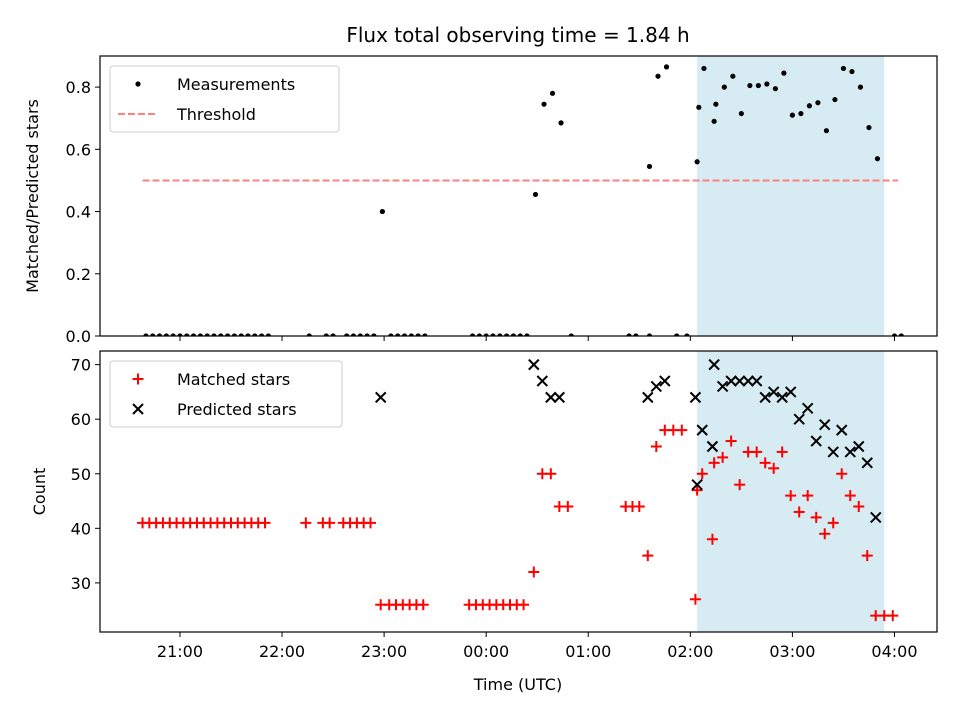 Image resolution: width=960 pixels, height=720 pixels. What do you see at coordinates (78, 336) in the screenshot?
I see `y-tick-label: 0.0` at bounding box center [78, 336].